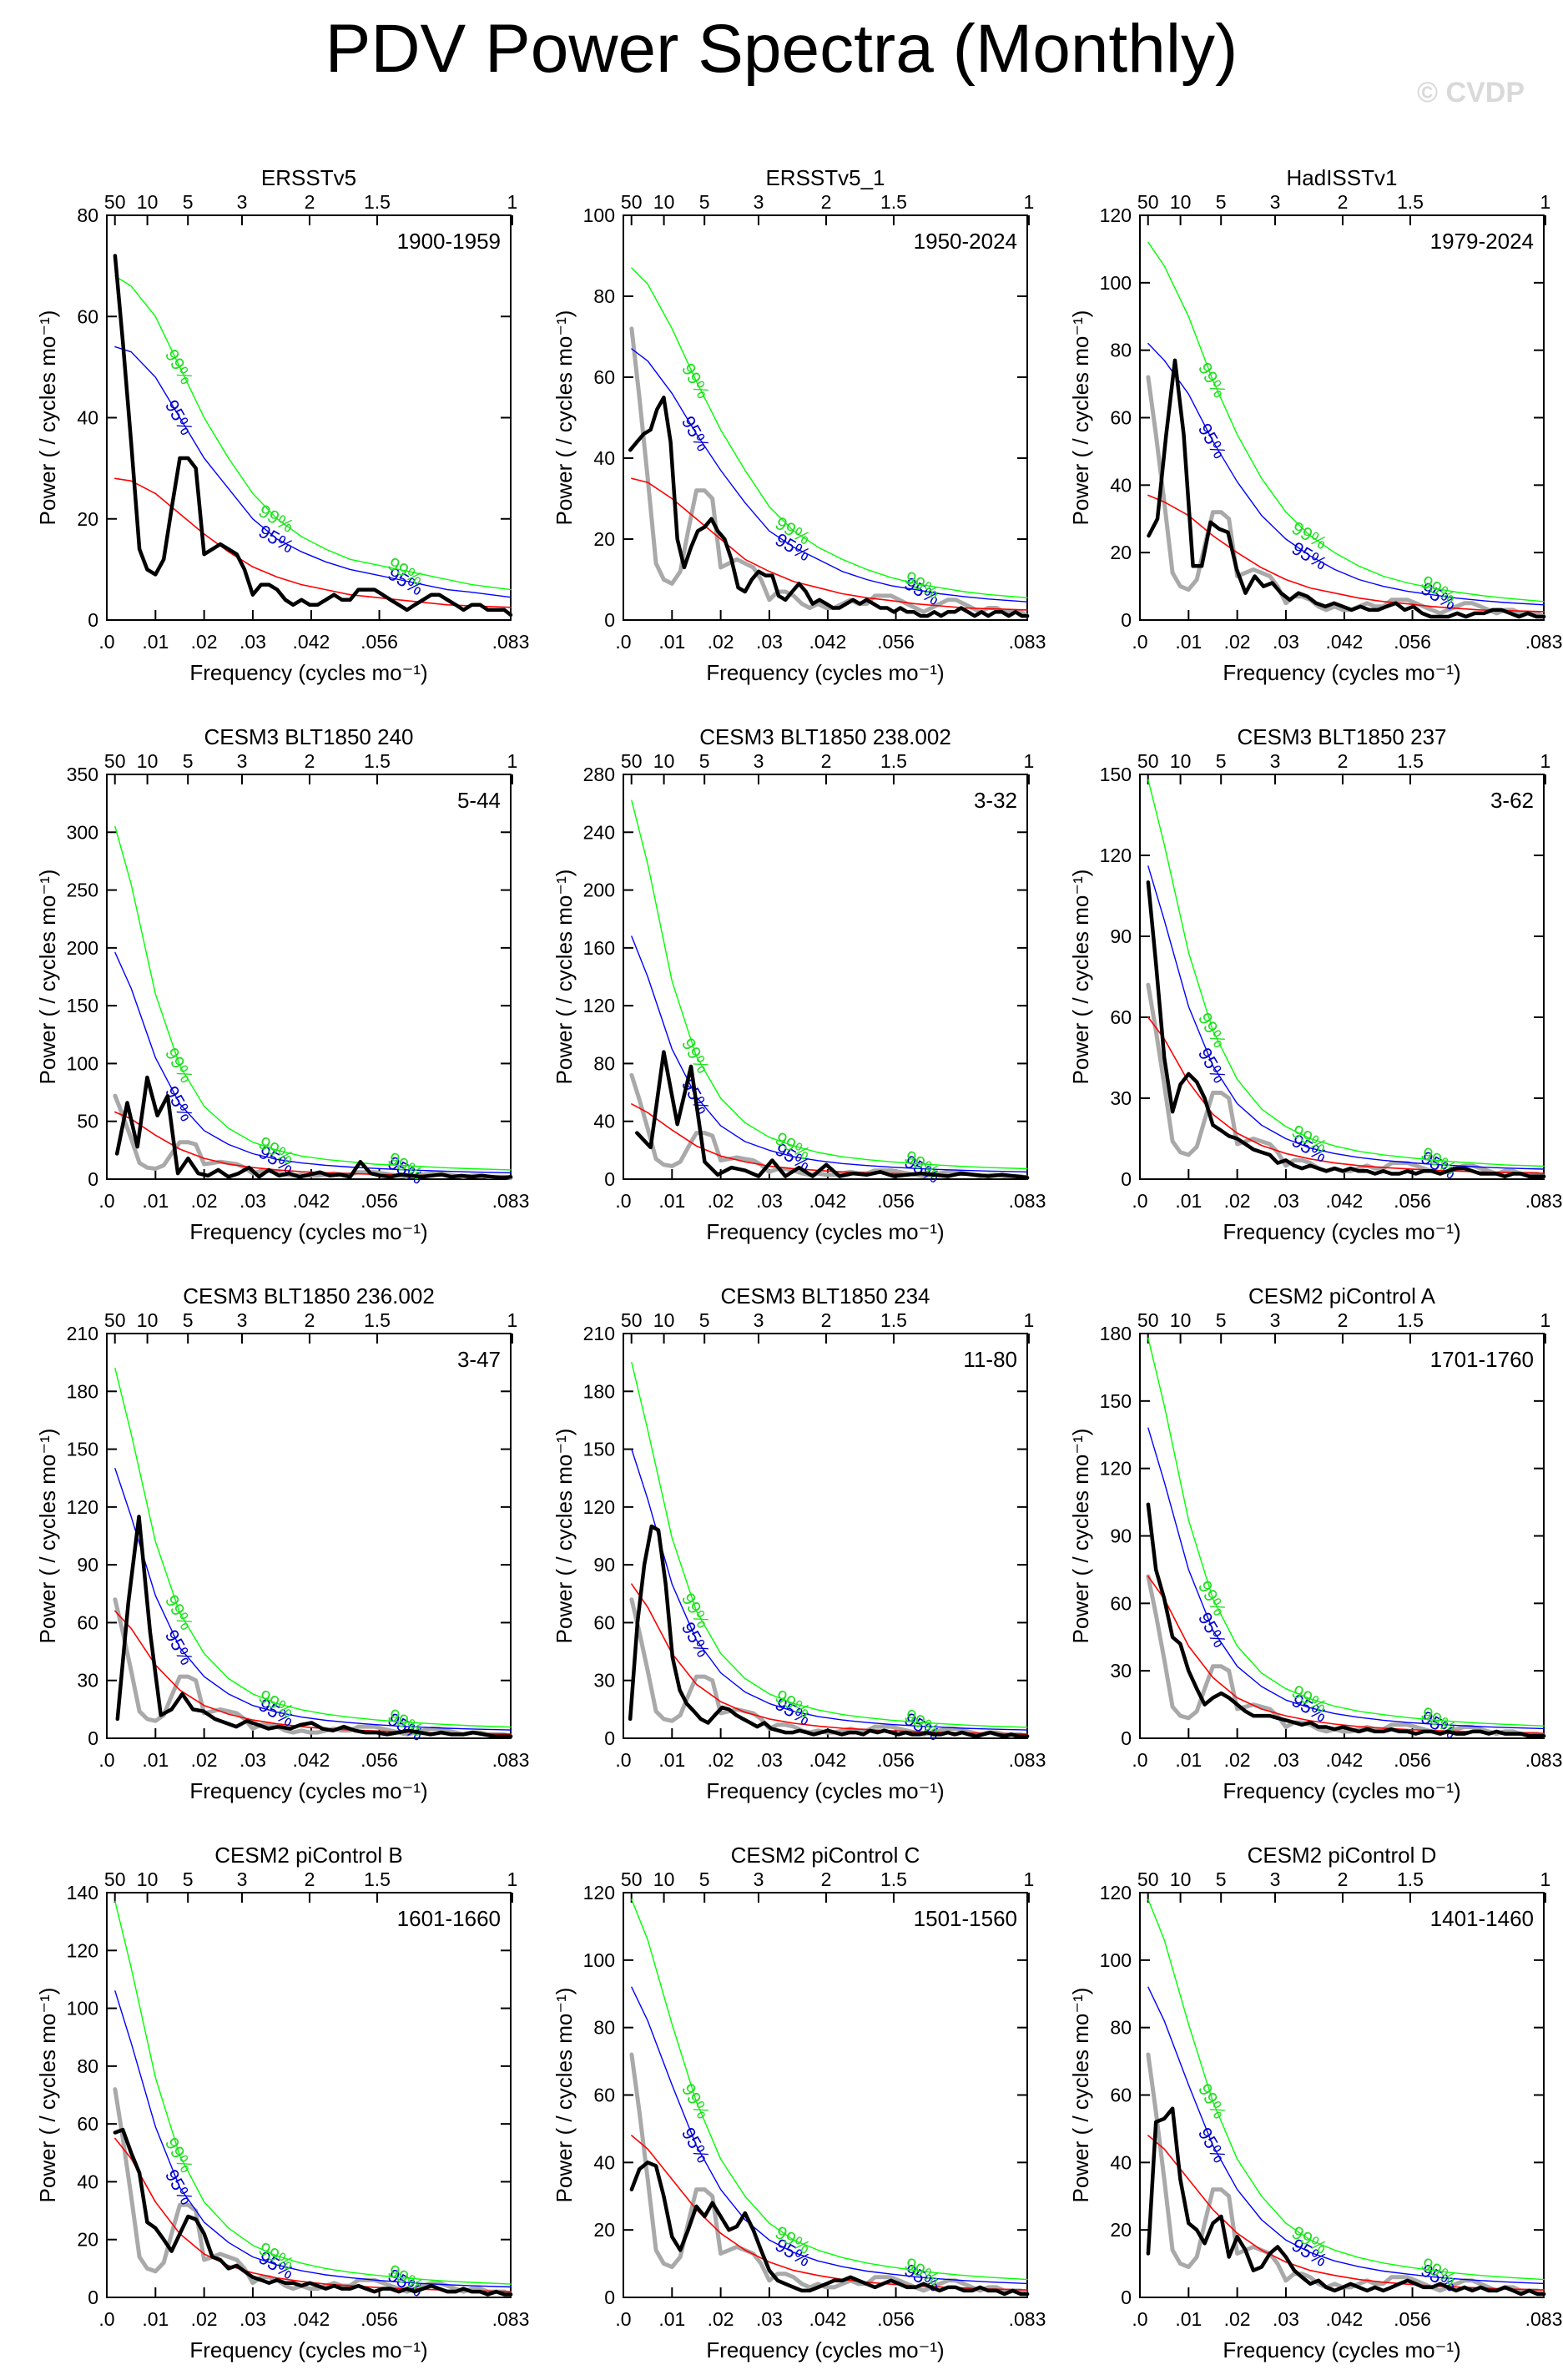  Describe the element at coordinates (1286, 2319) in the screenshot. I see `x-tick-label: .03` at that location.